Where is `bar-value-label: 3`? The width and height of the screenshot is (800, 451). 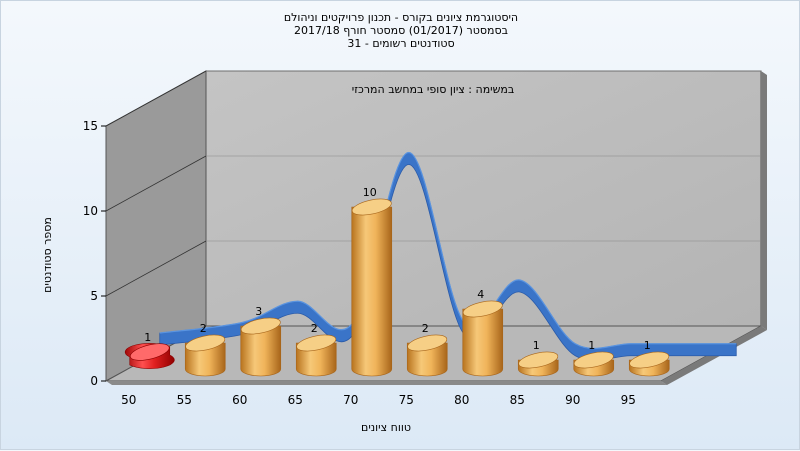 bar-value-label: 3 is located at coordinates (258, 311).